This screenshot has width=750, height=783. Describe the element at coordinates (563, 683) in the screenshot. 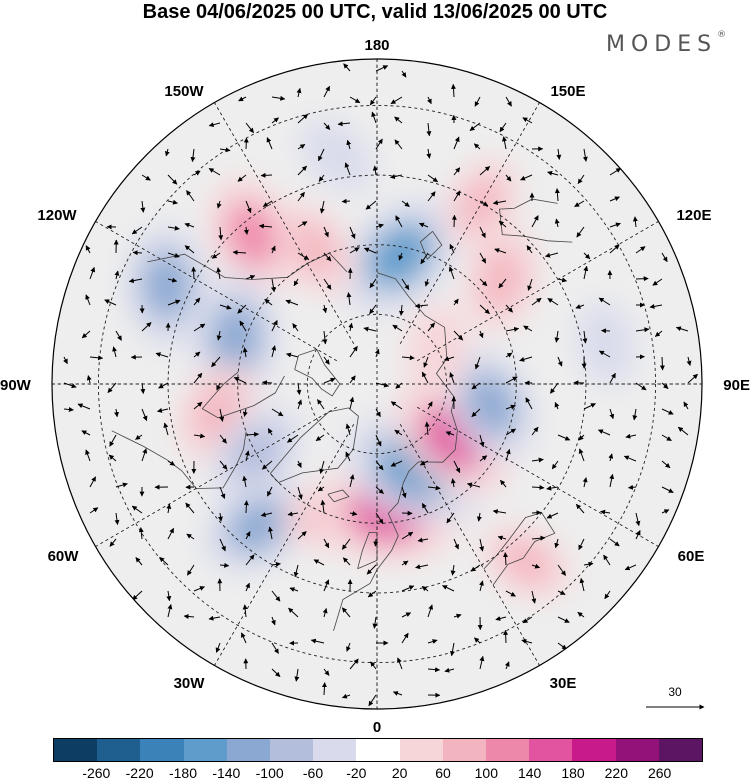

I see `lon-label-30e: 30E` at that location.